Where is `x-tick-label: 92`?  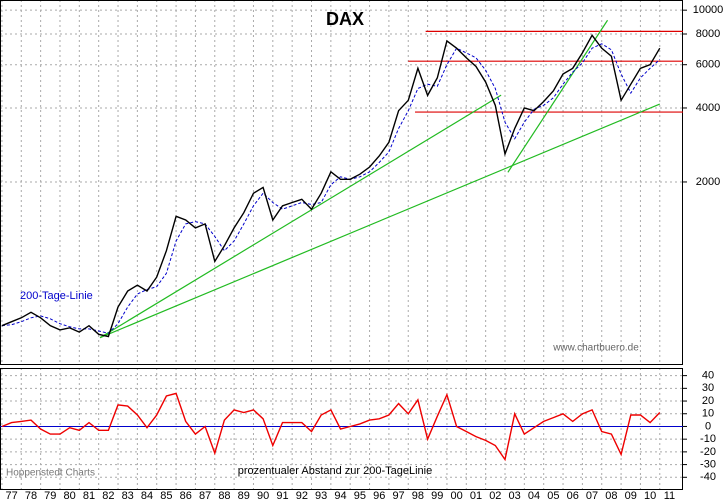 x-tick-label: 92 is located at coordinates (302, 496).